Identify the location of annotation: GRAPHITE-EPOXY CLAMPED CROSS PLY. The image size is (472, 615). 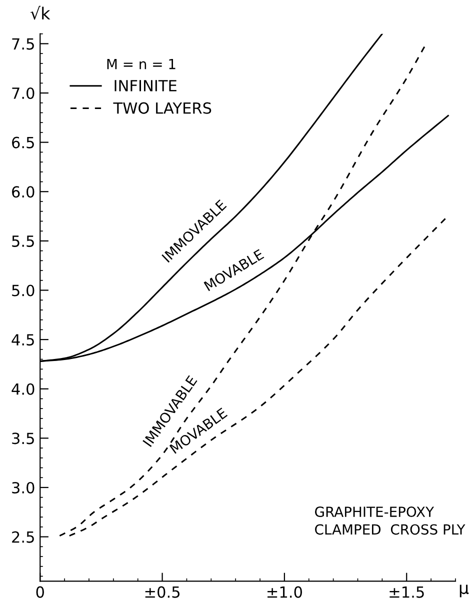
(390, 520).